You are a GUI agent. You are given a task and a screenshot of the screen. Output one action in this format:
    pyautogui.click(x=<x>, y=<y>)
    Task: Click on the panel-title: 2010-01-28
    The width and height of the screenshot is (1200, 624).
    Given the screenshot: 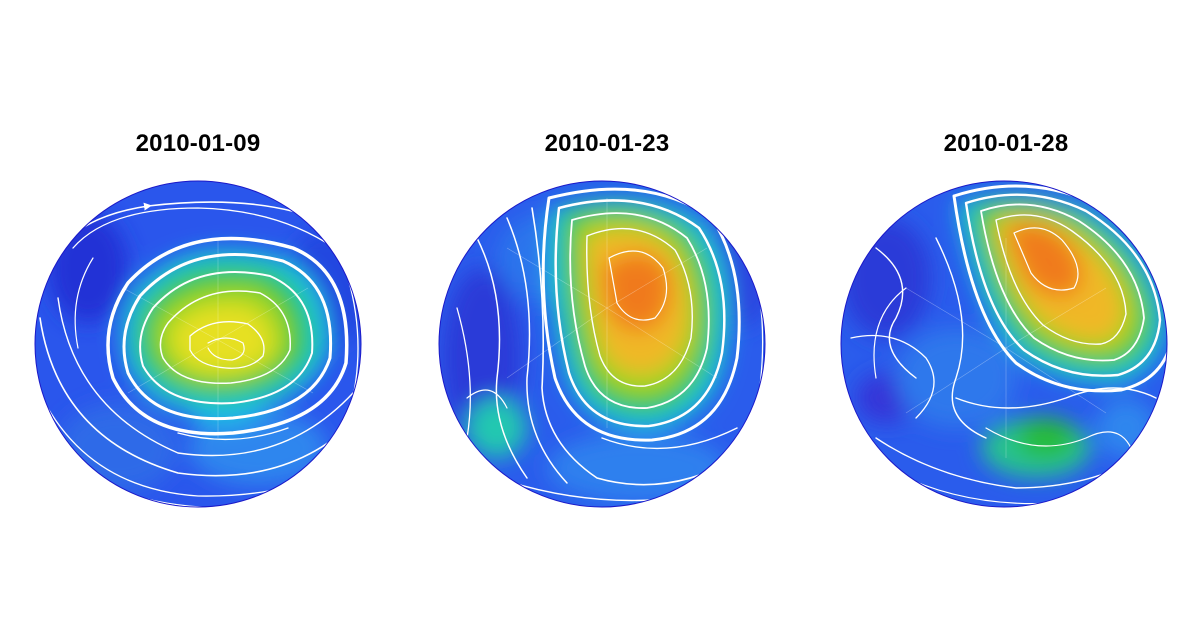 What is the action you would take?
    pyautogui.click(x=1006, y=143)
    